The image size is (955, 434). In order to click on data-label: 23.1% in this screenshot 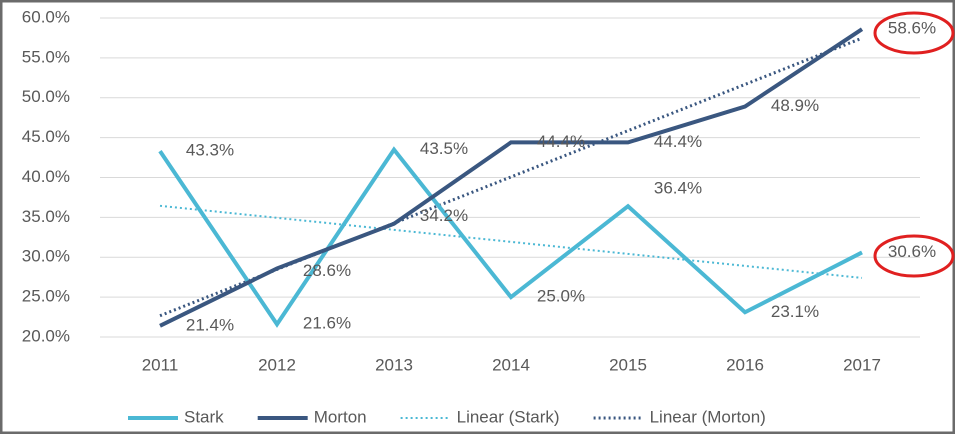, I will do `click(795, 311)`.